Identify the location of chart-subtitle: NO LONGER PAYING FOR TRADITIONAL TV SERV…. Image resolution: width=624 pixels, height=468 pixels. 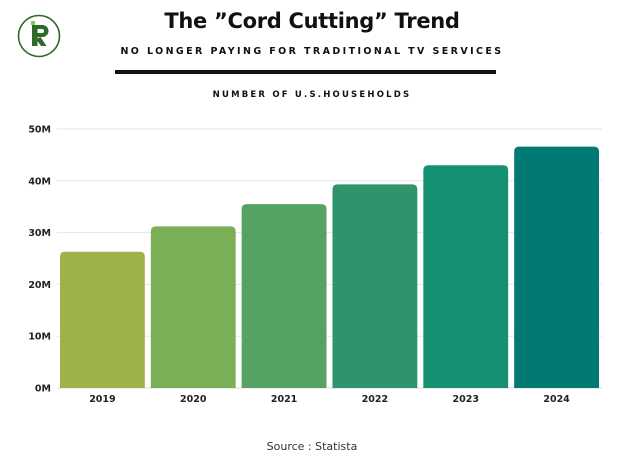
(312, 51).